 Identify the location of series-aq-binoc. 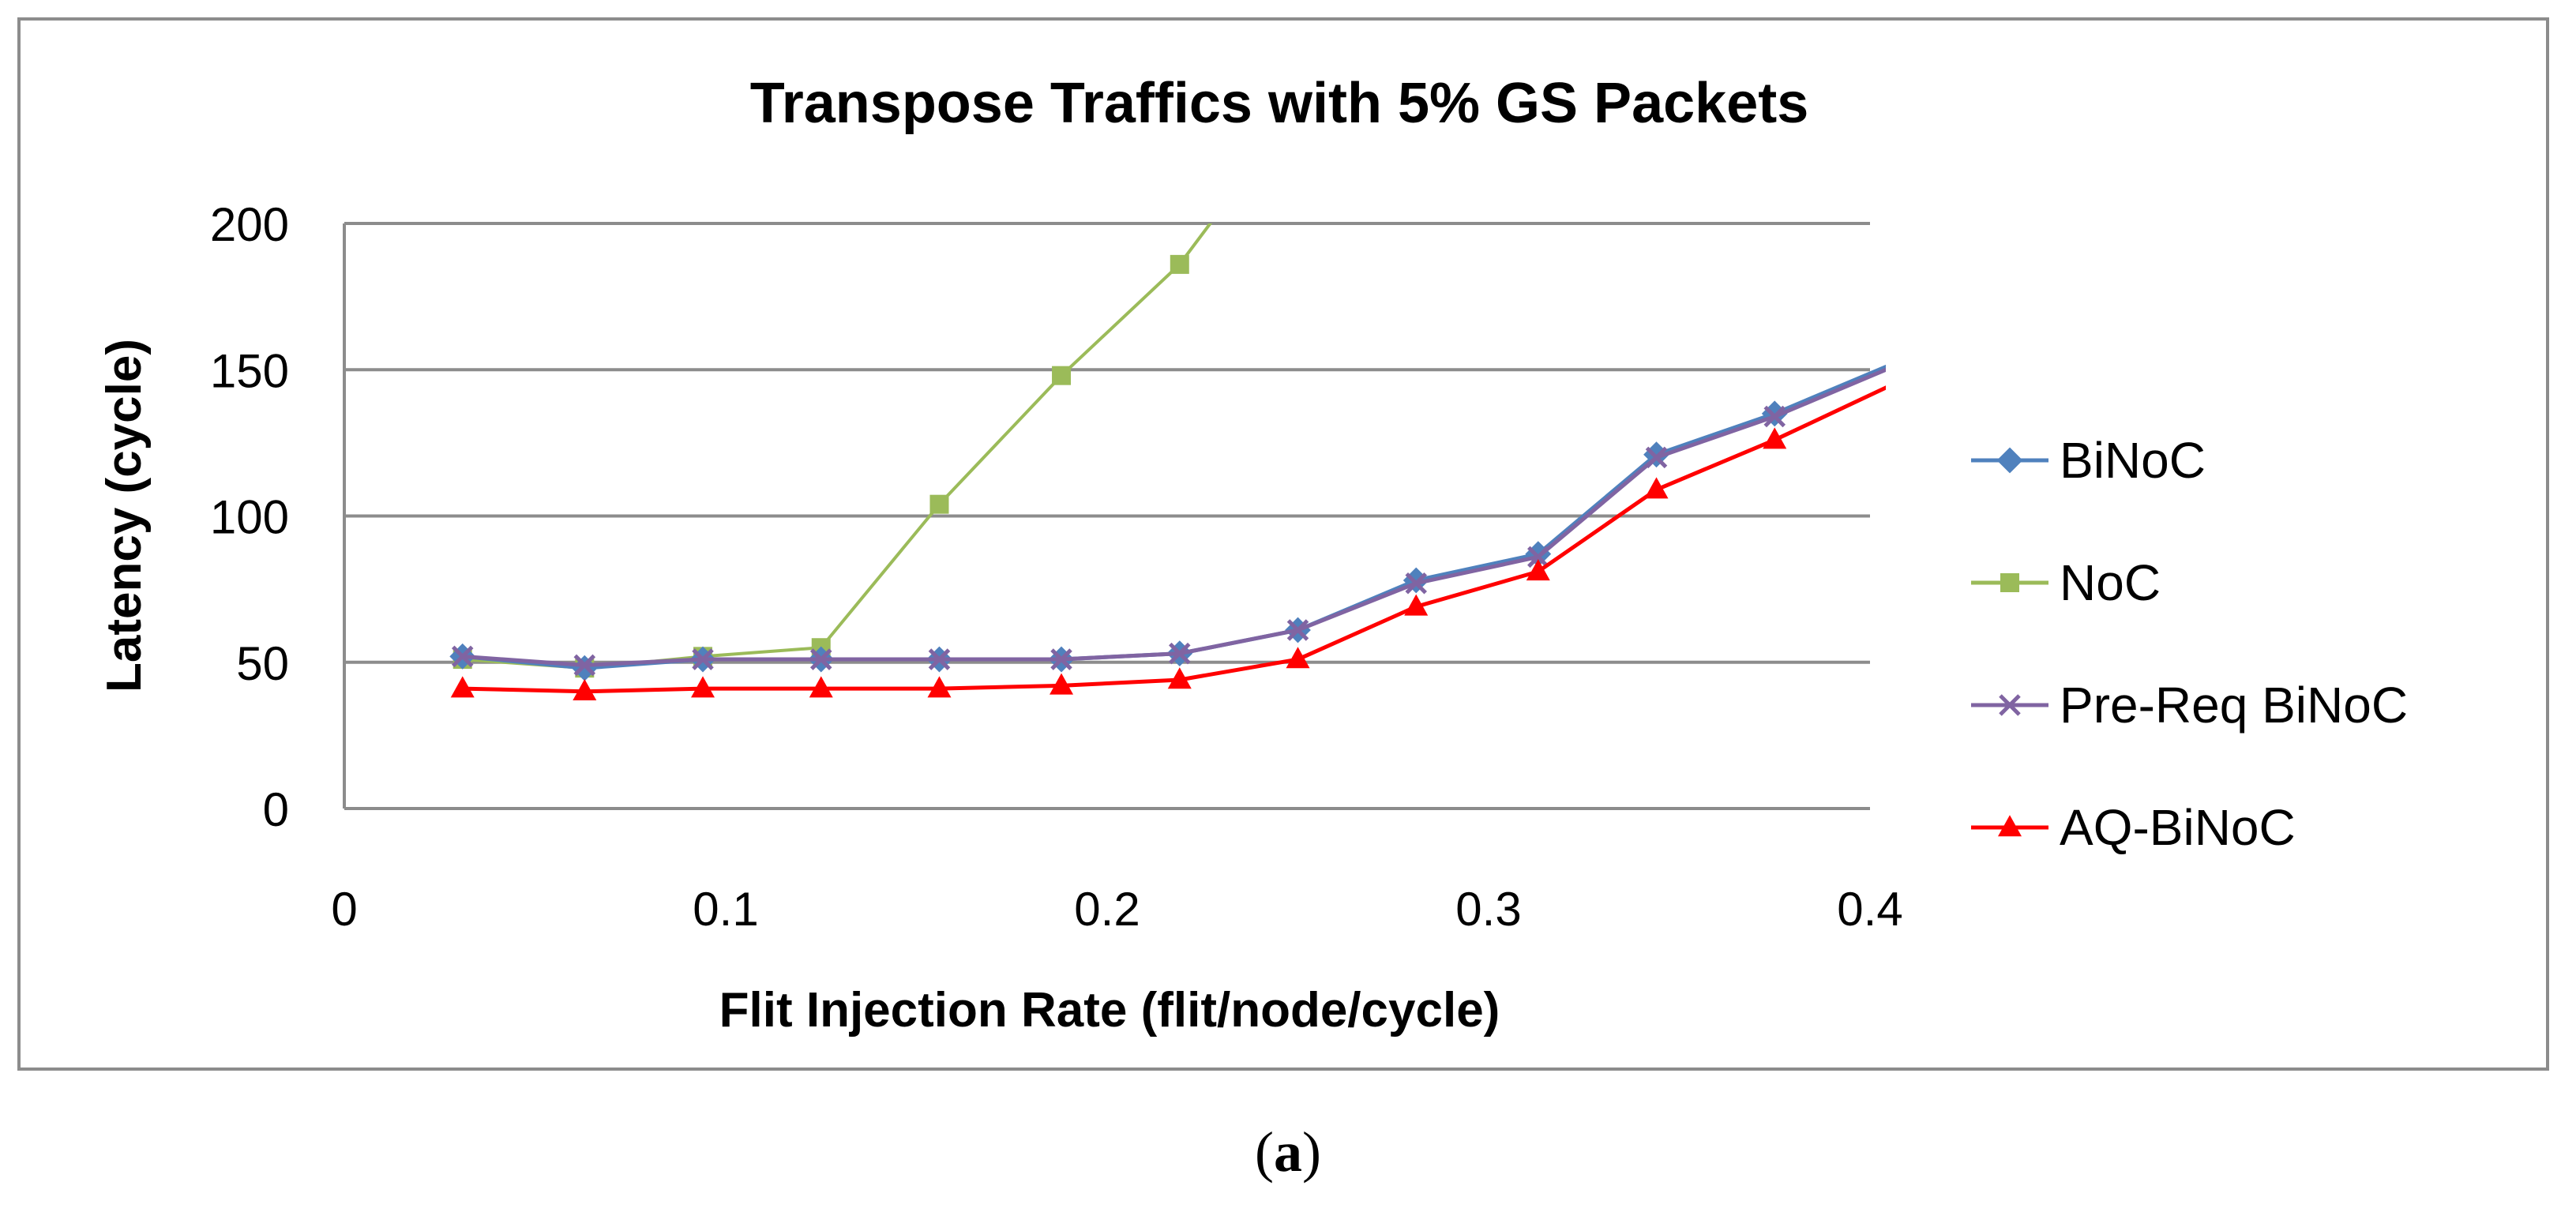
(1168, 543).